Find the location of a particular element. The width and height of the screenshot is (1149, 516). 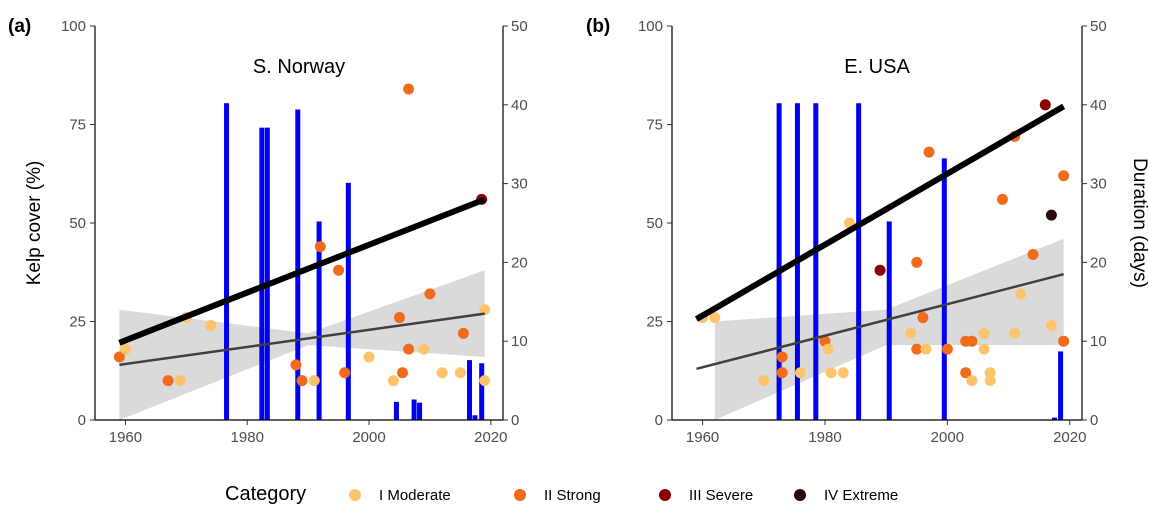

x-tick-label: 2000 is located at coordinates (368, 437).